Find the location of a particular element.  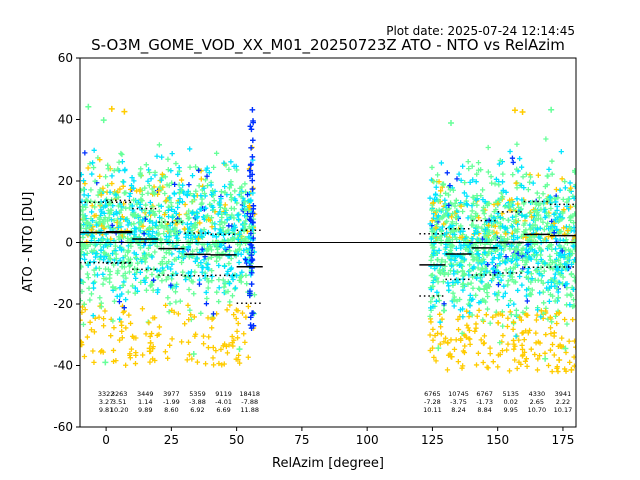

bin-mean-label: -1.73 is located at coordinates (484, 402).